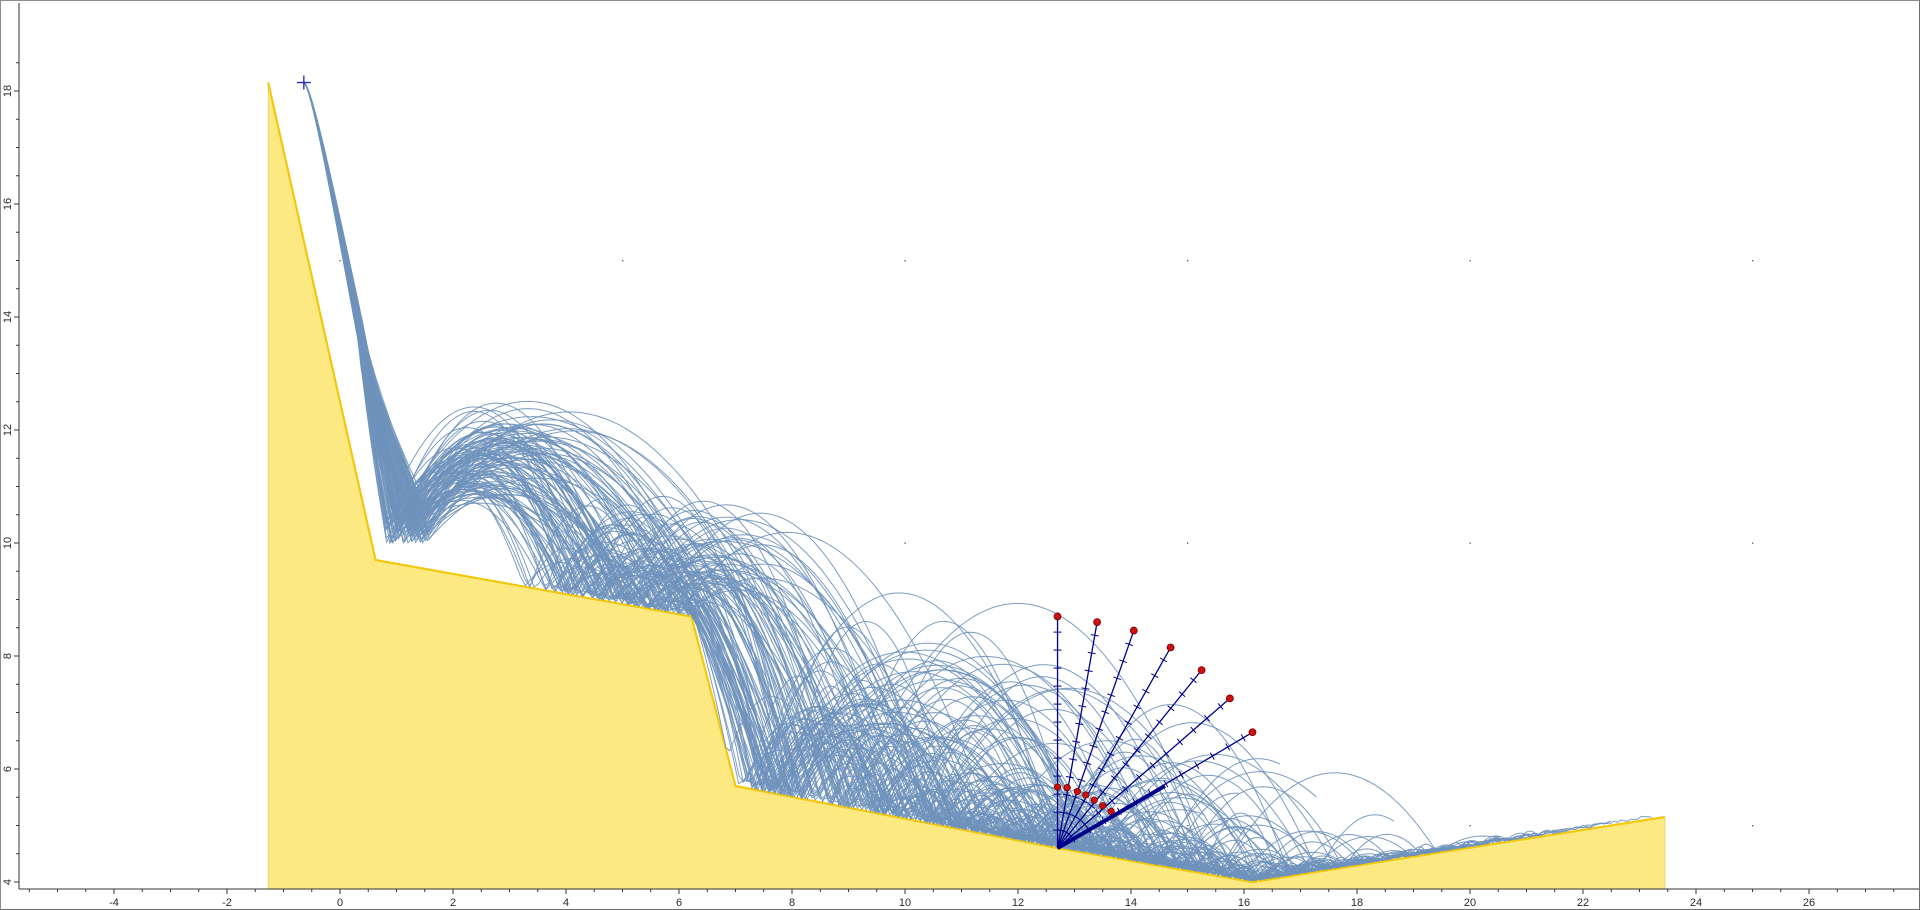 Image resolution: width=1920 pixels, height=910 pixels. I want to click on y-tick-label: 6, so click(8, 769).